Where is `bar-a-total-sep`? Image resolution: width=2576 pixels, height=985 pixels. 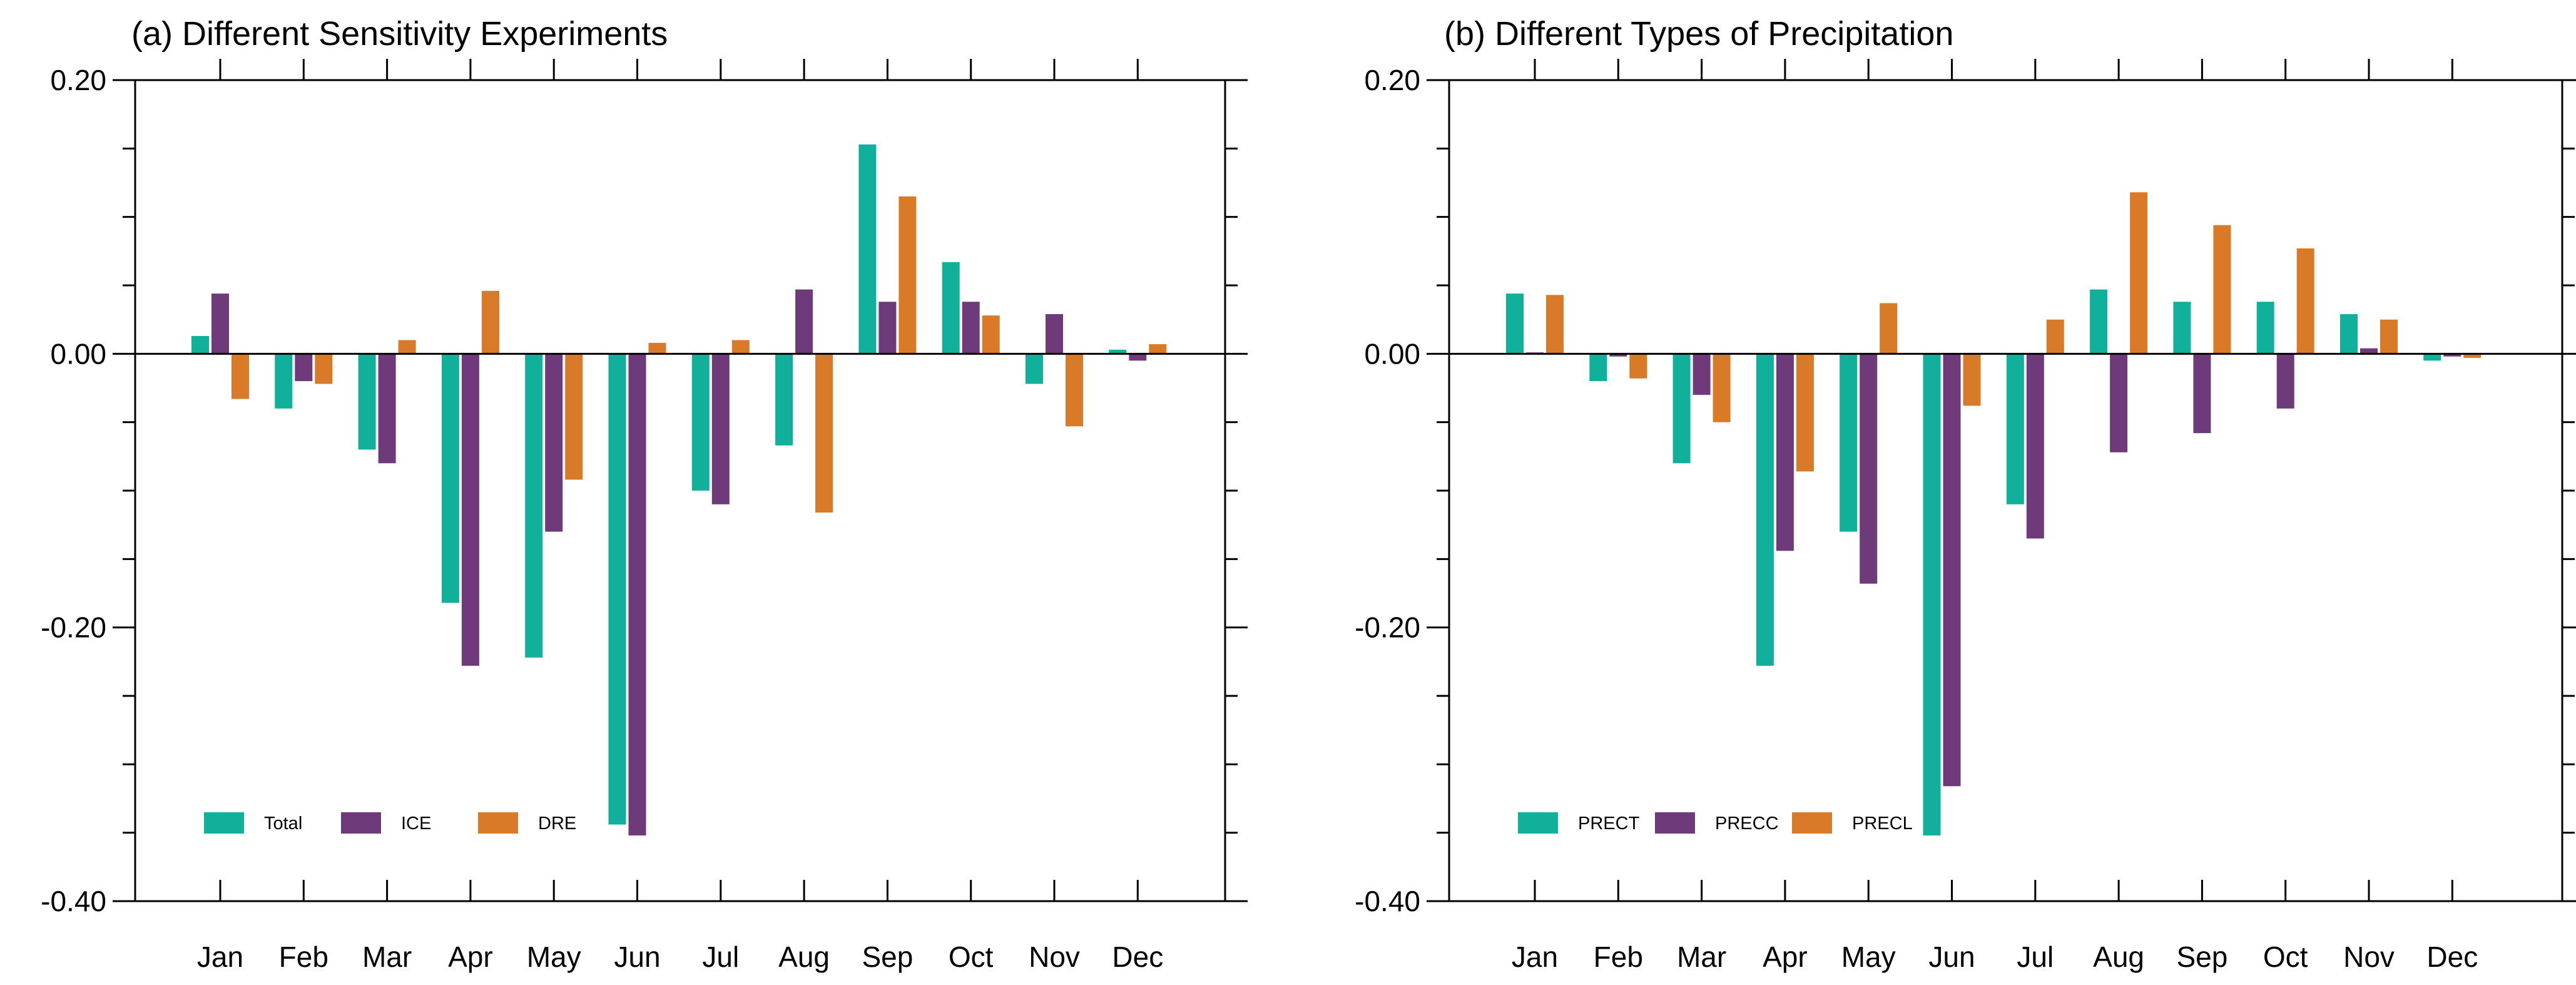 bar-a-total-sep is located at coordinates (867, 249).